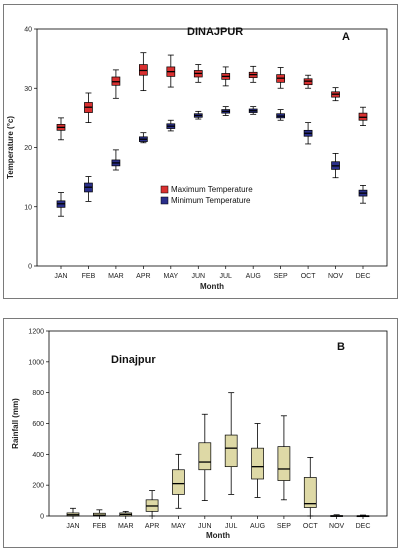 The height and width of the screenshot is (550, 401). I want to click on panel-letter: A, so click(346, 37).